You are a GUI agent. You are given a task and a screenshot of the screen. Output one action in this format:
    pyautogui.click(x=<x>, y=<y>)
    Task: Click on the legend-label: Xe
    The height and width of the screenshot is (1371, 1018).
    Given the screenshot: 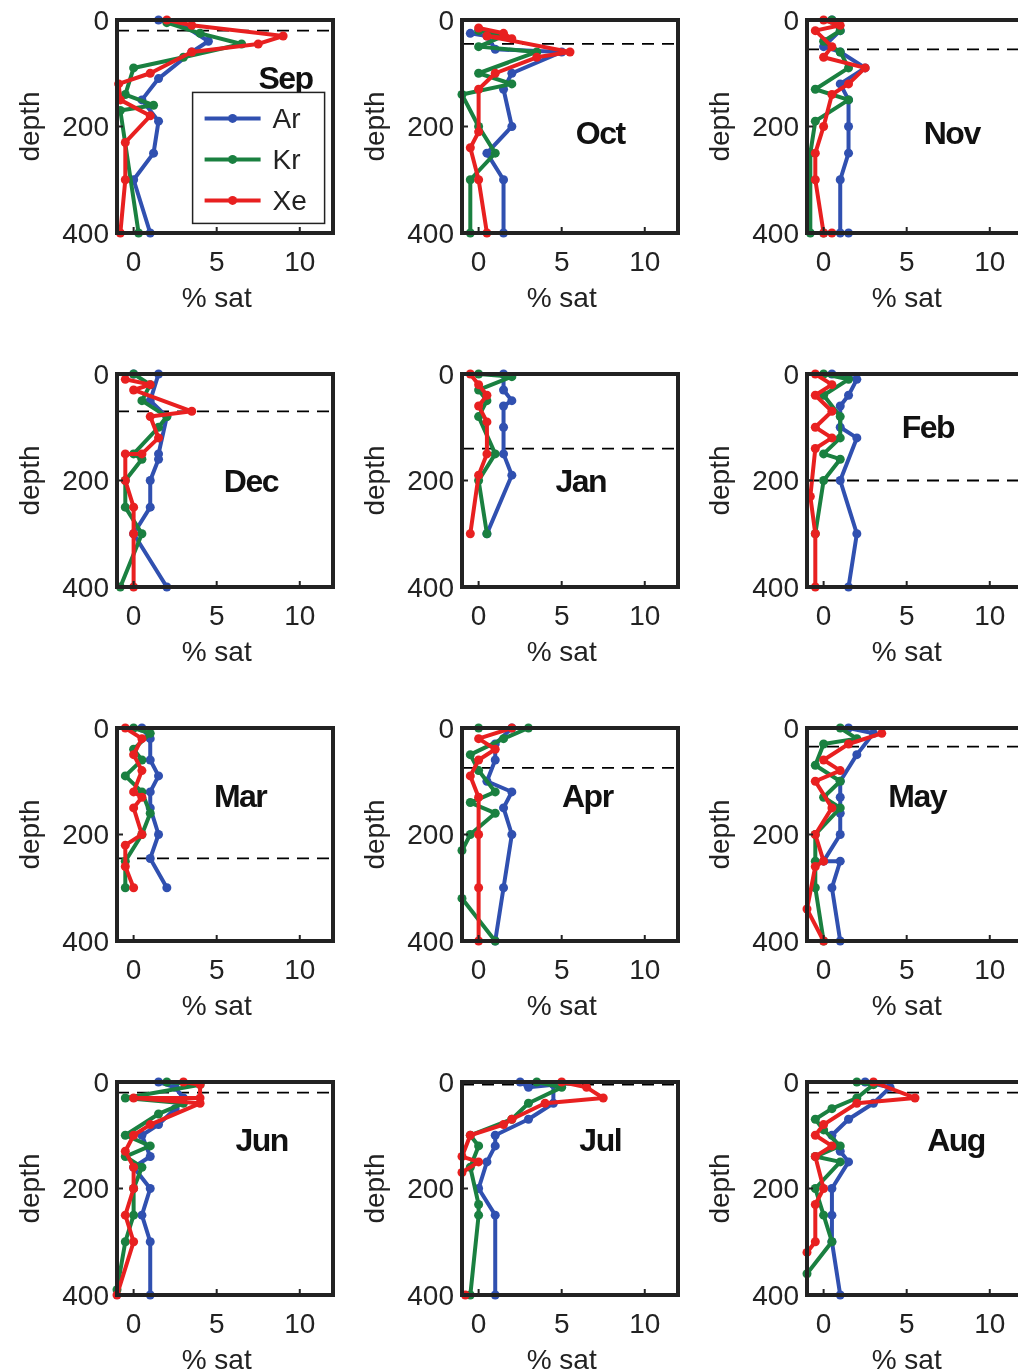 What is the action you would take?
    pyautogui.click(x=289, y=201)
    